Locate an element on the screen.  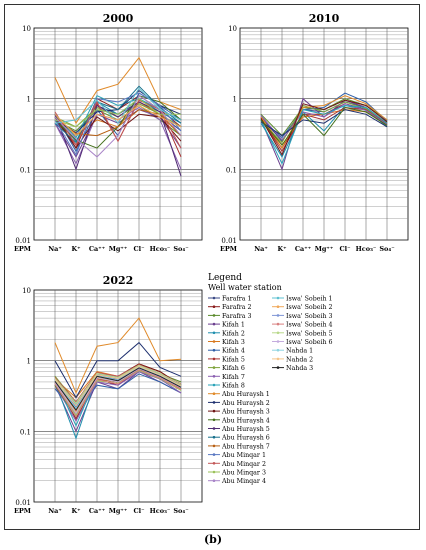
chart-title: 2022 is located at coordinates (118, 280).